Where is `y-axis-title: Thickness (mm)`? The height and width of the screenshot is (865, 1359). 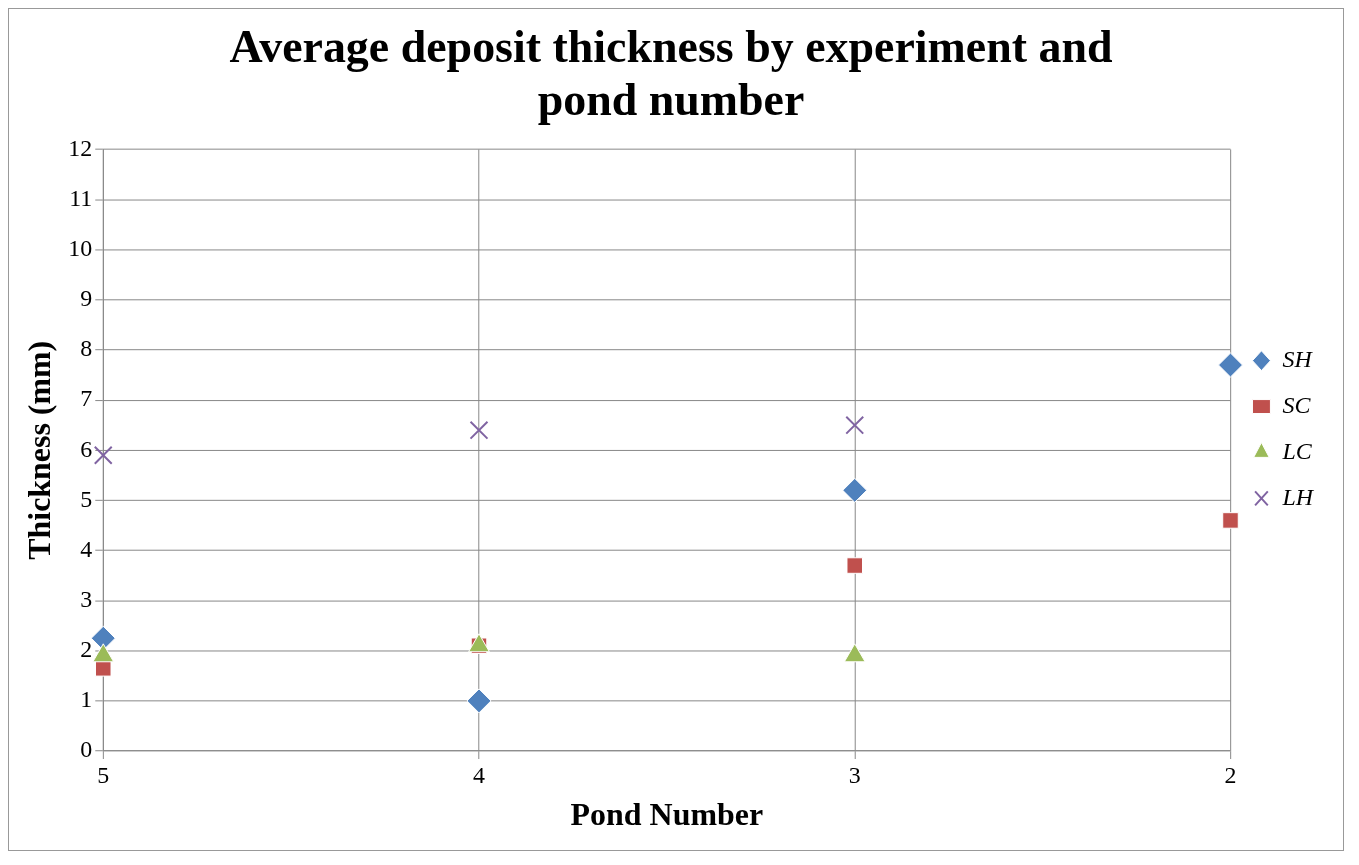 y-axis-title: Thickness (mm) is located at coordinates (40, 450).